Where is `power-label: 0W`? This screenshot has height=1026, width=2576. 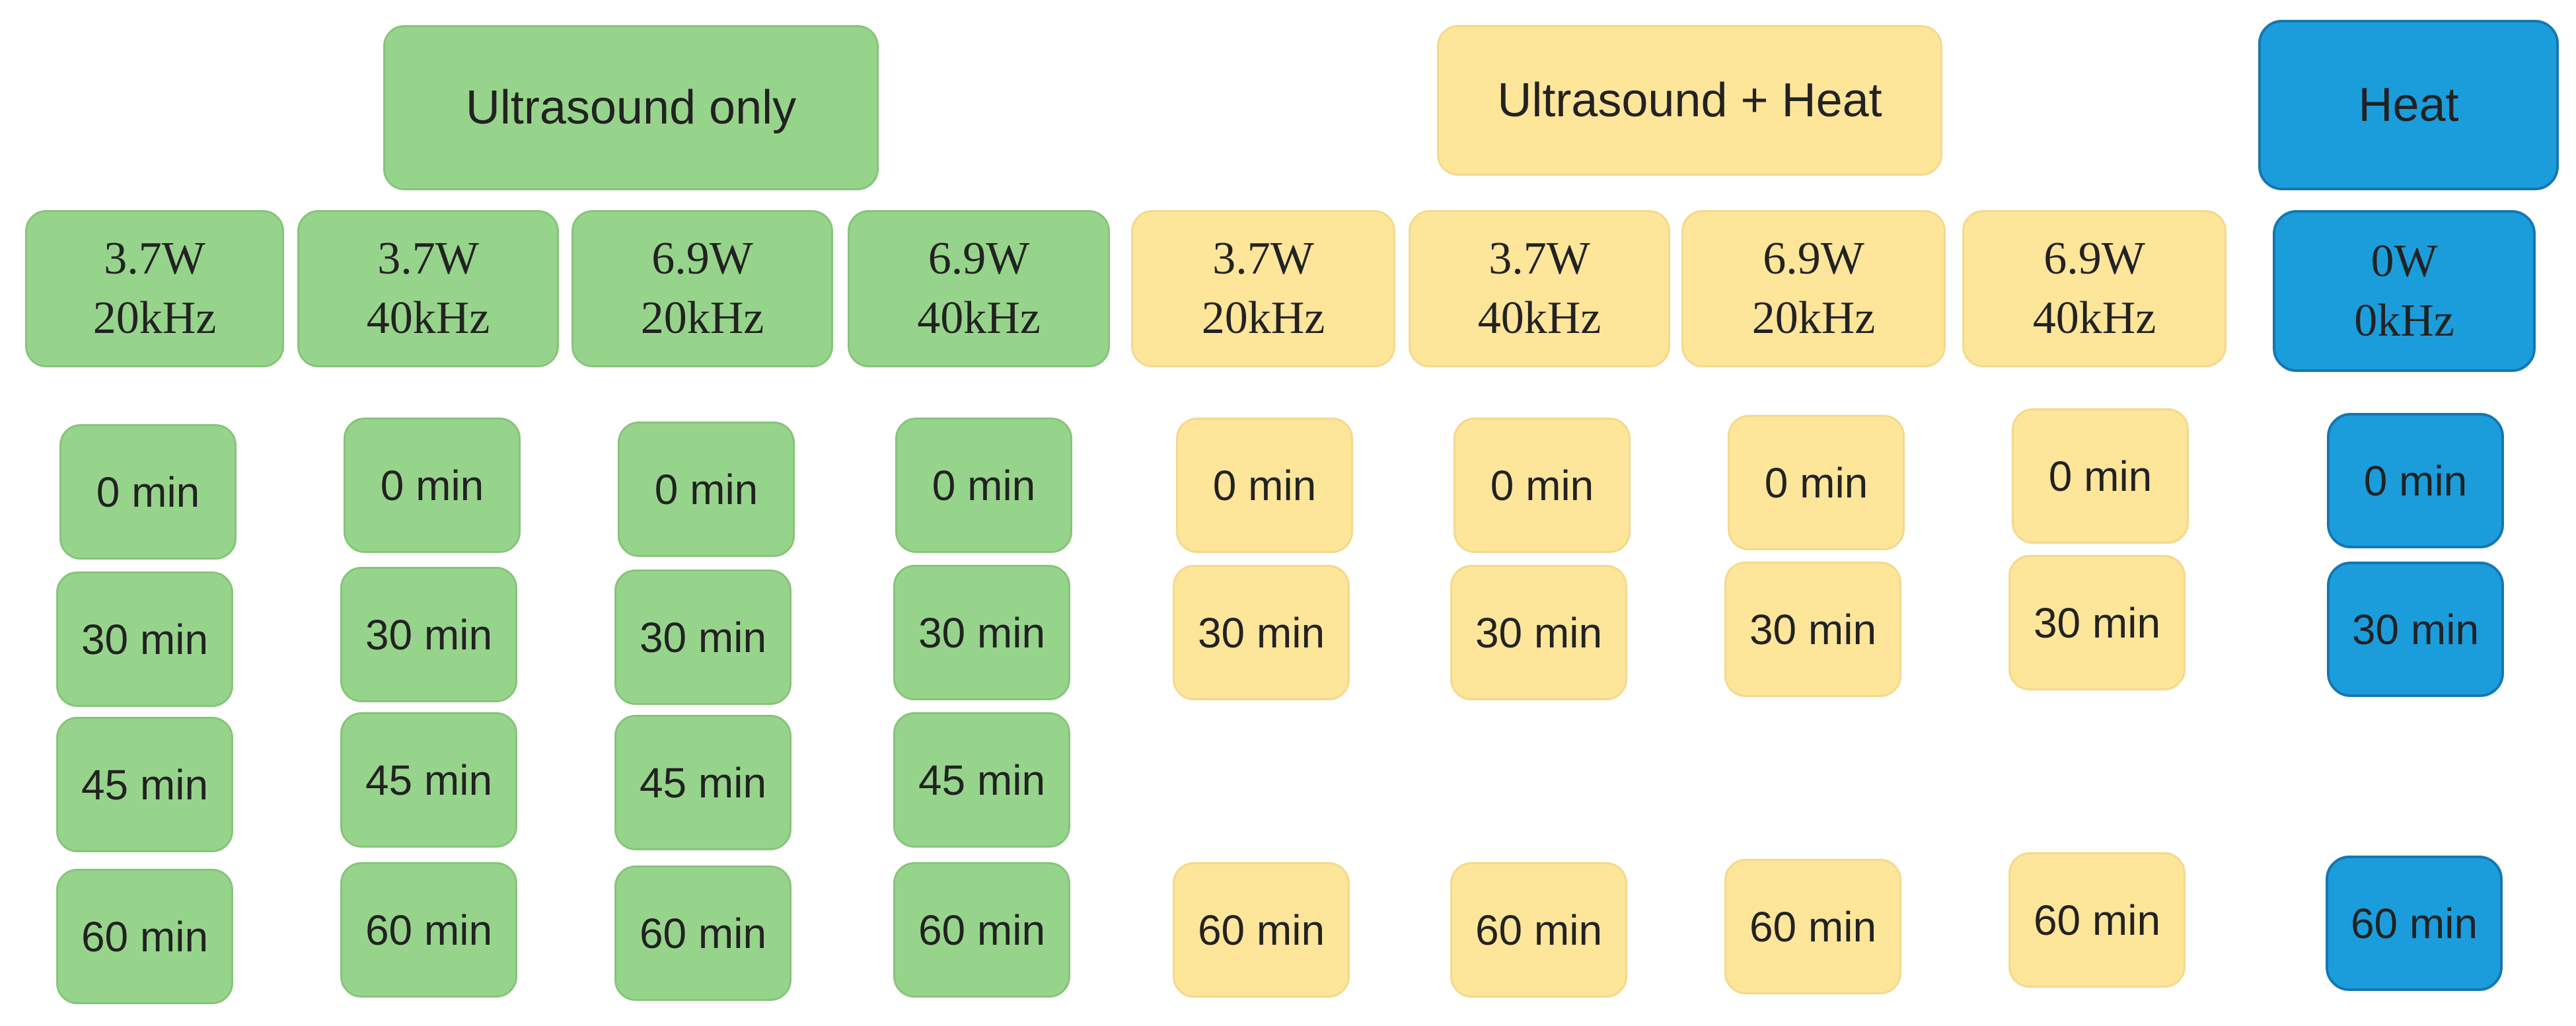
power-label: 0W is located at coordinates (2404, 261).